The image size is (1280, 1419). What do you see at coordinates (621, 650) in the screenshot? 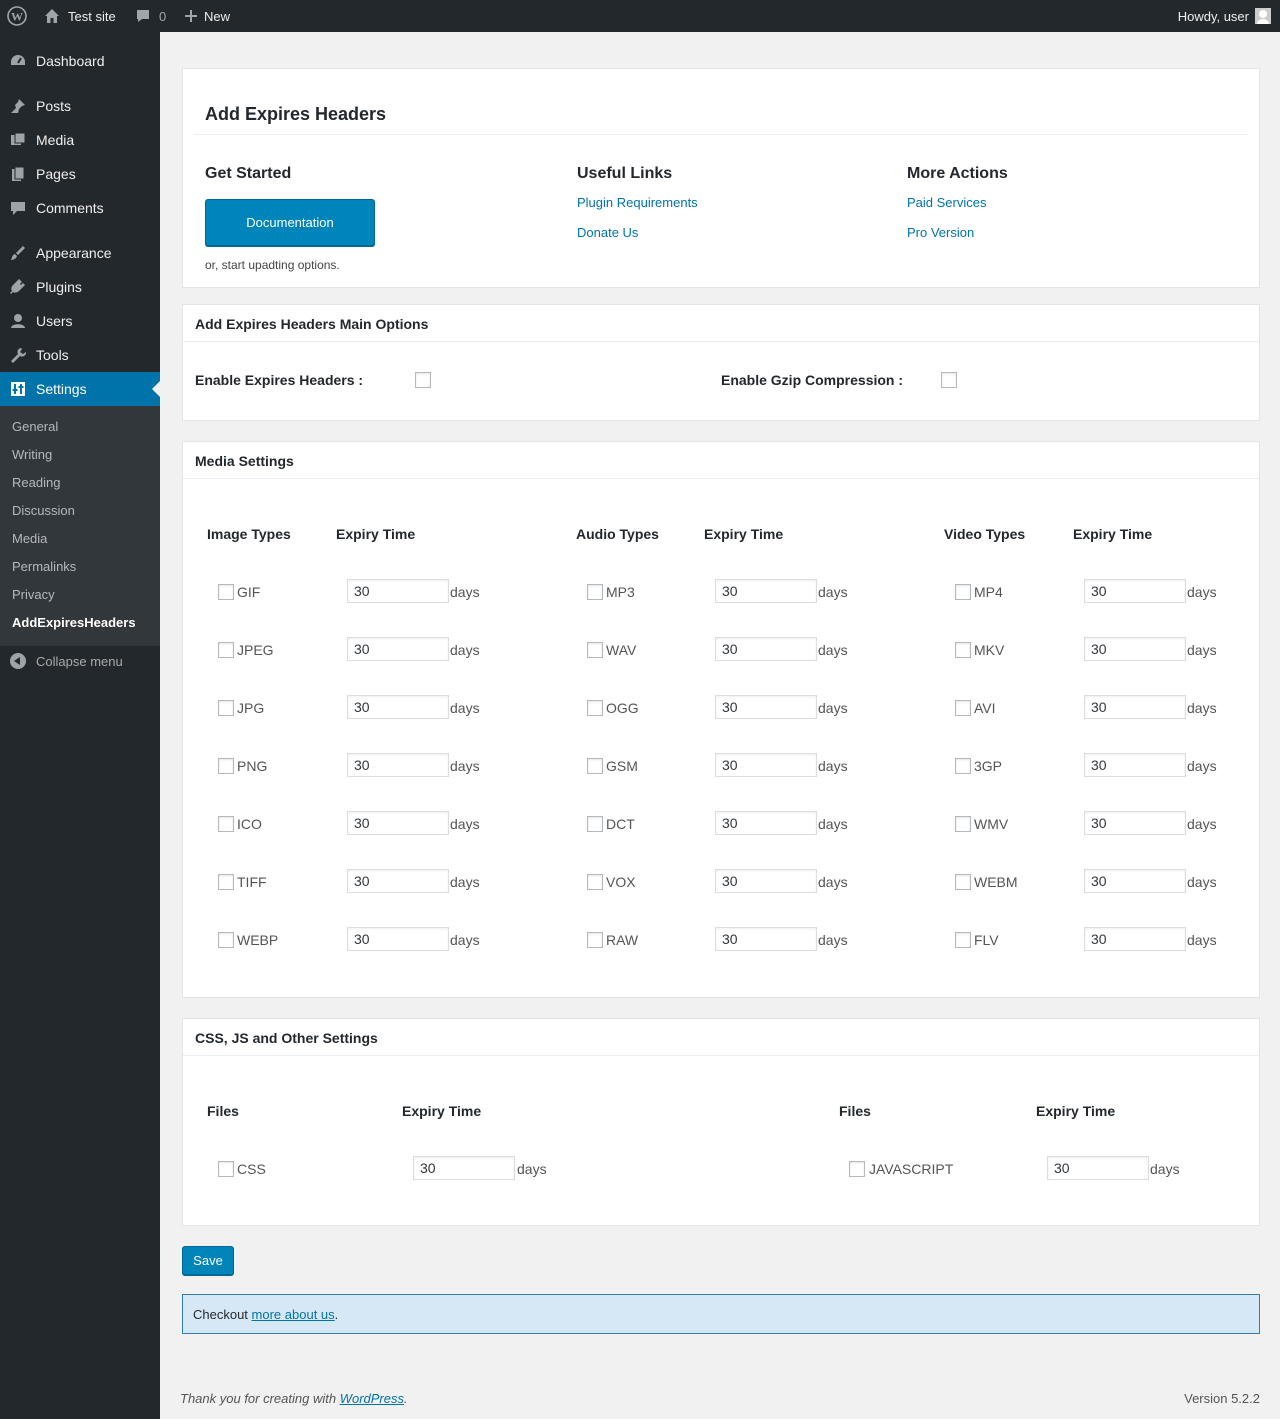
I see `wav-label: WAV` at bounding box center [621, 650].